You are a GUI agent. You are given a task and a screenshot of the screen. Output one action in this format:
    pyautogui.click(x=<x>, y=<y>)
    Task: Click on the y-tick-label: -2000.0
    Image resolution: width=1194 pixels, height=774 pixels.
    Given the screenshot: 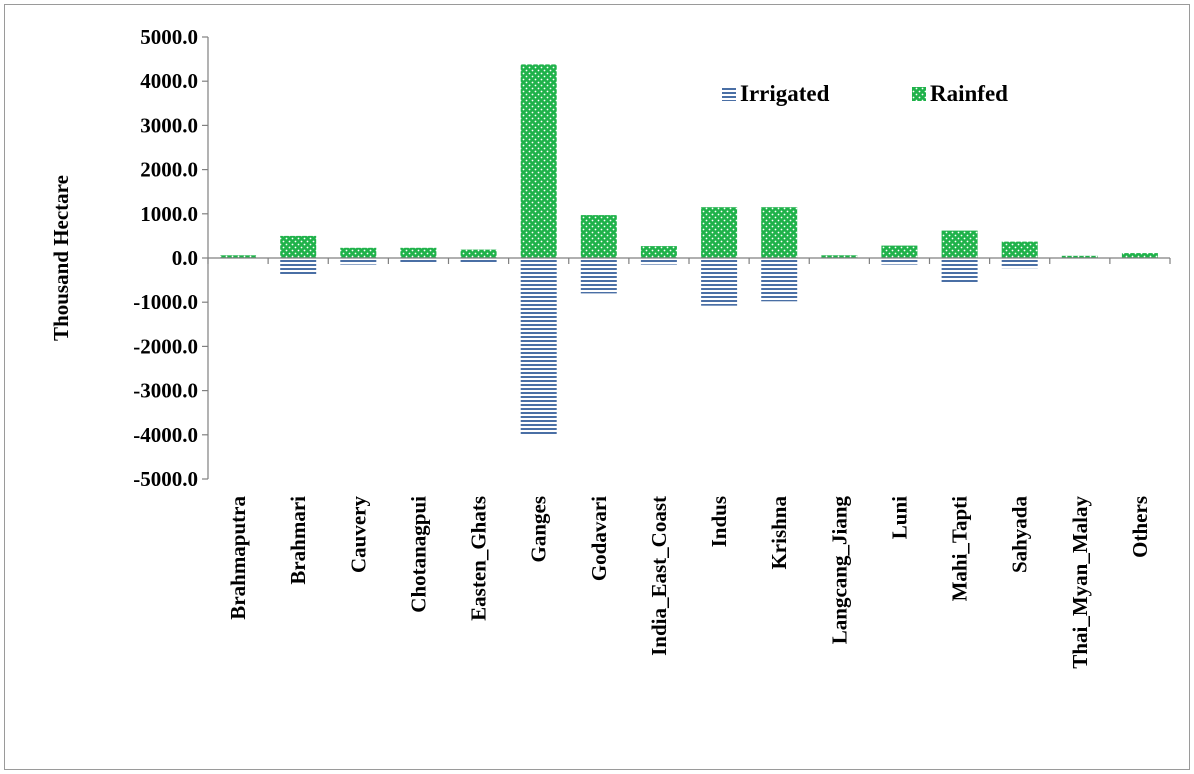 What is the action you would take?
    pyautogui.click(x=165, y=346)
    